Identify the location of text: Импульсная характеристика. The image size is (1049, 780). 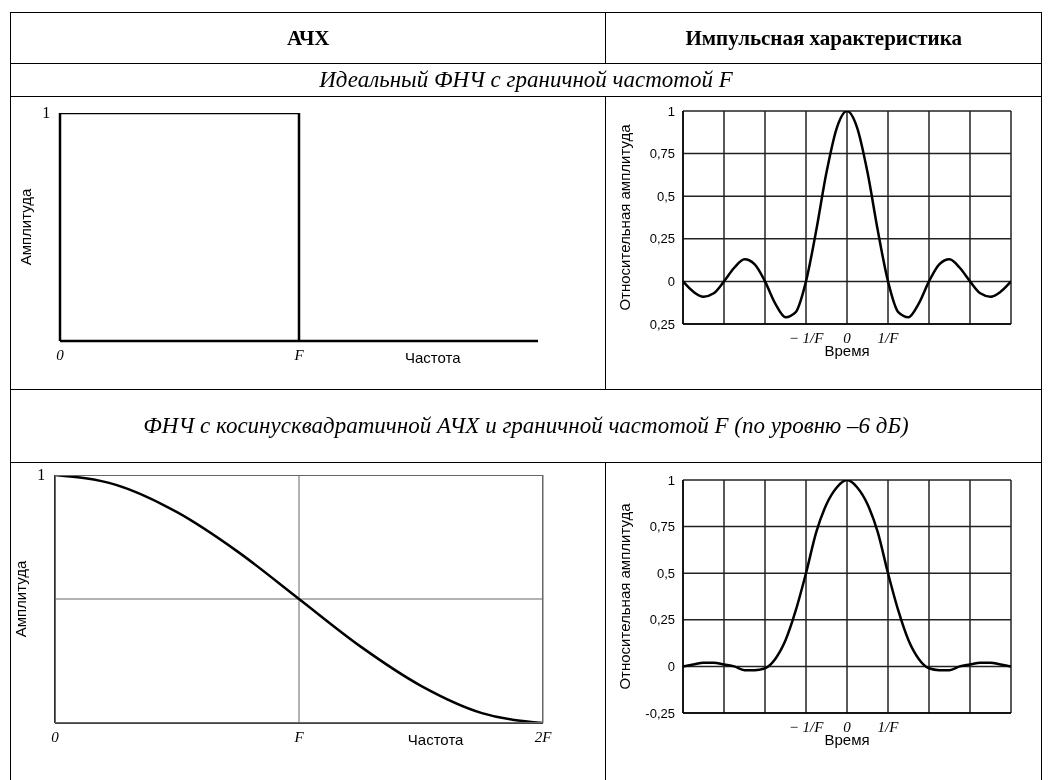
(823, 38).